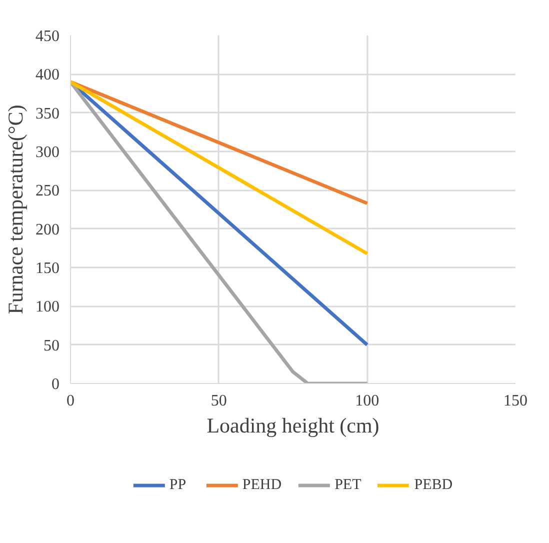 Image resolution: width=549 pixels, height=543 pixels. What do you see at coordinates (48, 152) in the screenshot?
I see `y-tick-label: 300` at bounding box center [48, 152].